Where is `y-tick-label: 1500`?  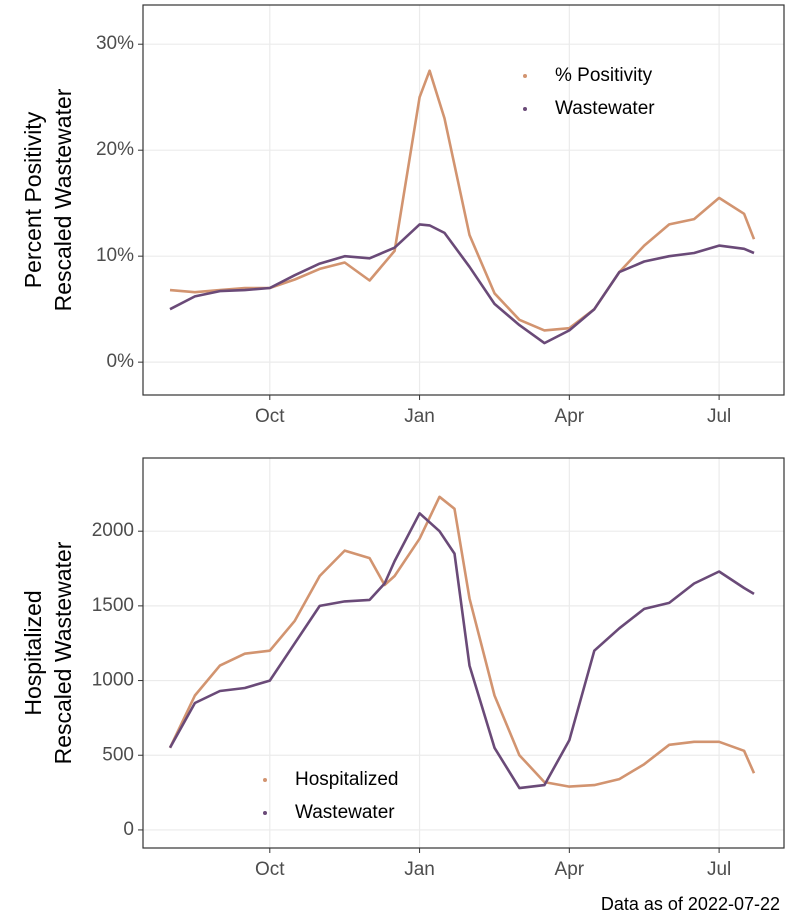 y-tick-label: 1500 is located at coordinates (113, 605).